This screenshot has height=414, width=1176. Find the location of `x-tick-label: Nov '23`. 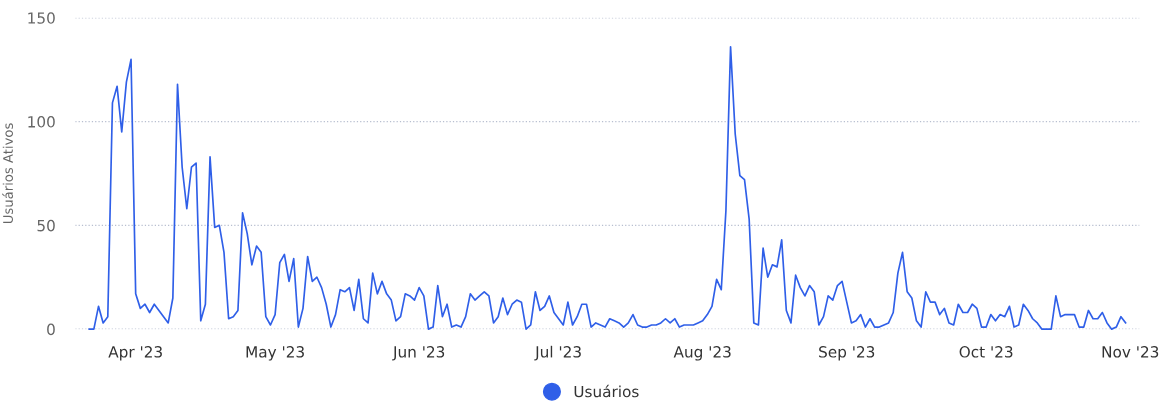

x-tick-label: Nov '23 is located at coordinates (1130, 352).